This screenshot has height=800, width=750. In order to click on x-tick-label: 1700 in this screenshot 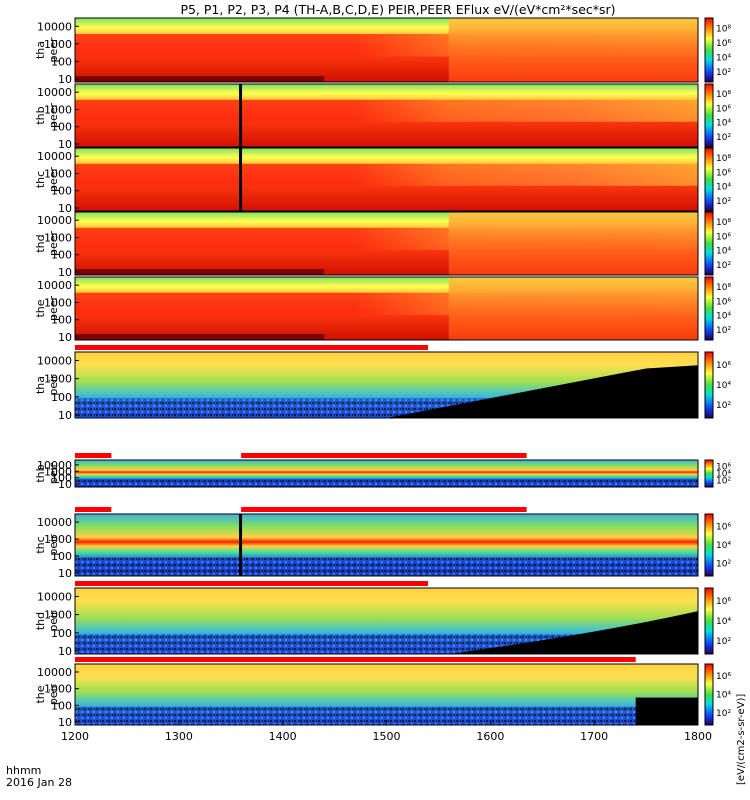, I will do `click(594, 736)`.